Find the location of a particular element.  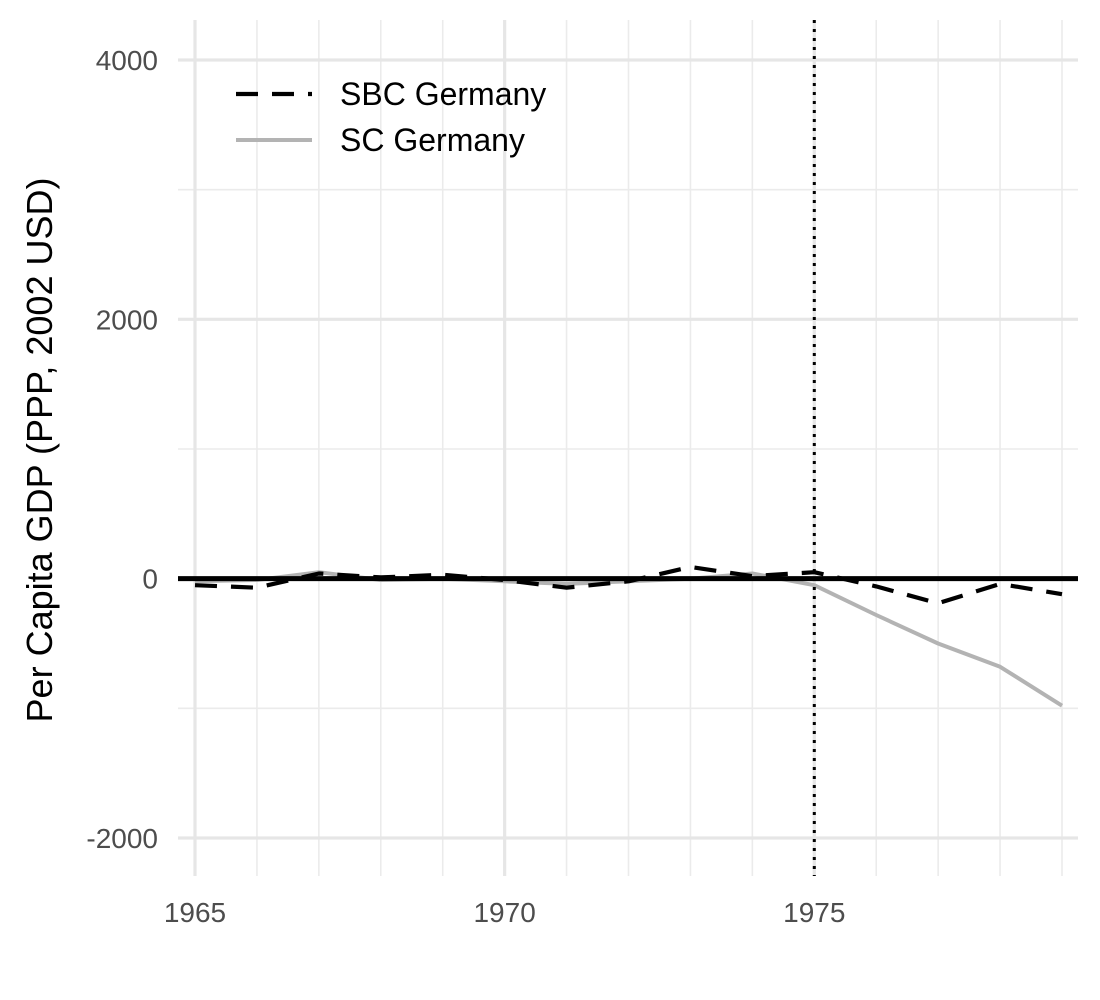

y-axis-title: Per Capita GDP (PPP, 2002 USD) is located at coordinates (39, 450).